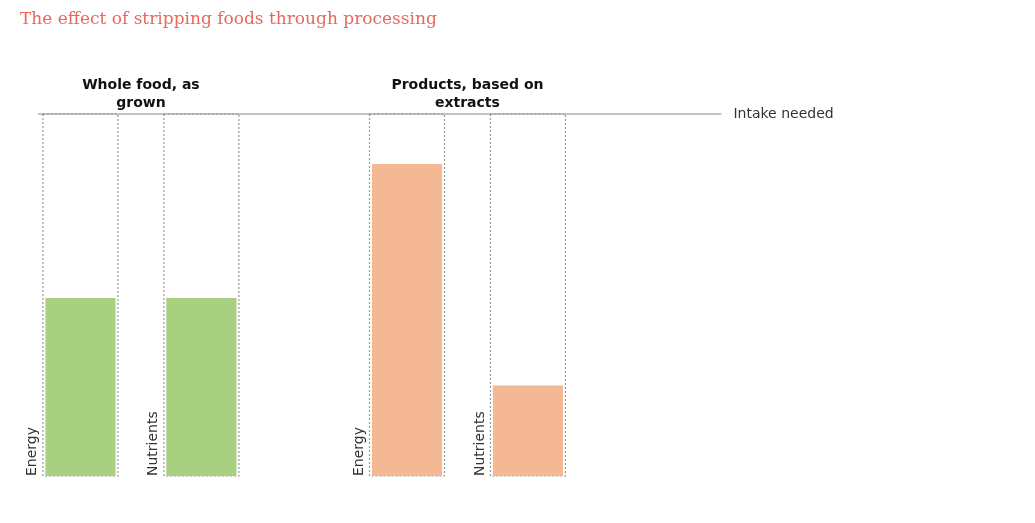 This screenshot has height=523, width=1035. Describe the element at coordinates (783, 113) in the screenshot. I see `ref-line-label: Intake needed` at that location.